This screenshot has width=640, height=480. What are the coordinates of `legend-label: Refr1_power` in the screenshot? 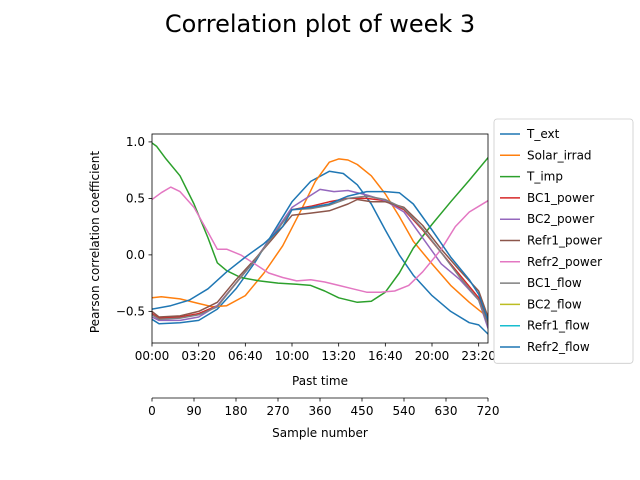 It's located at (564, 241).